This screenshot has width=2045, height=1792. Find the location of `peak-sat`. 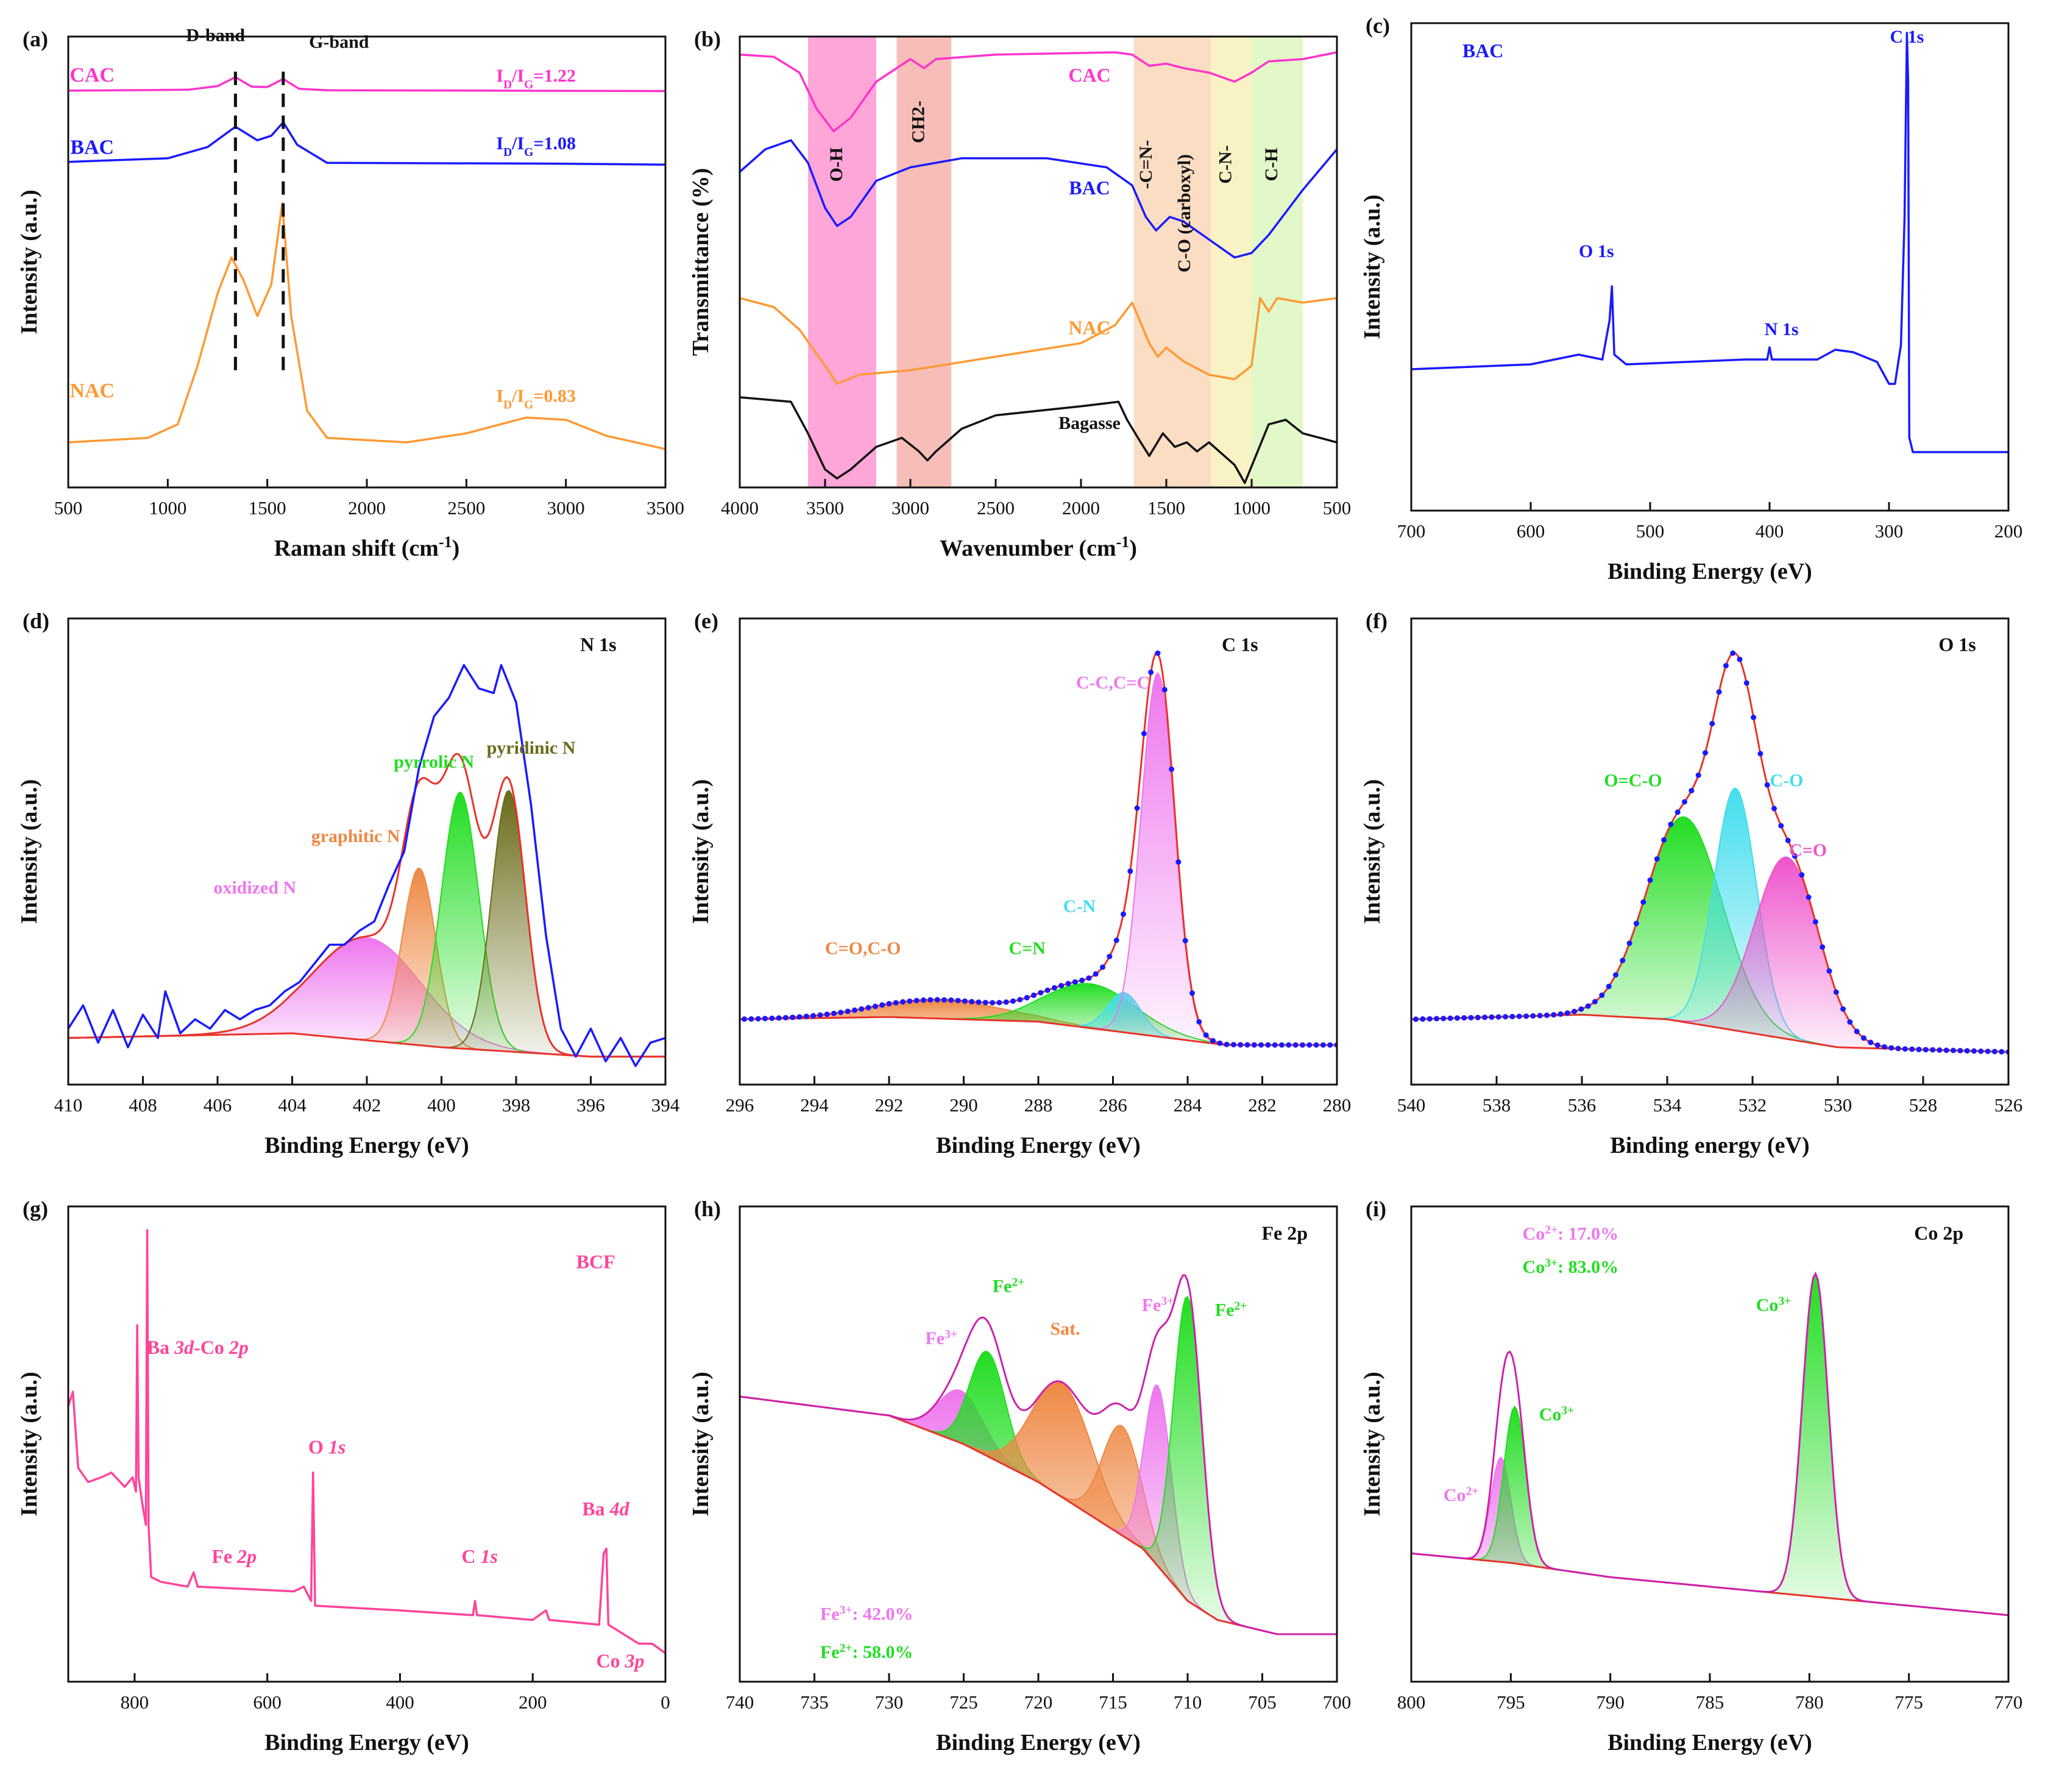

peak-sat is located at coordinates (1038, 1508).